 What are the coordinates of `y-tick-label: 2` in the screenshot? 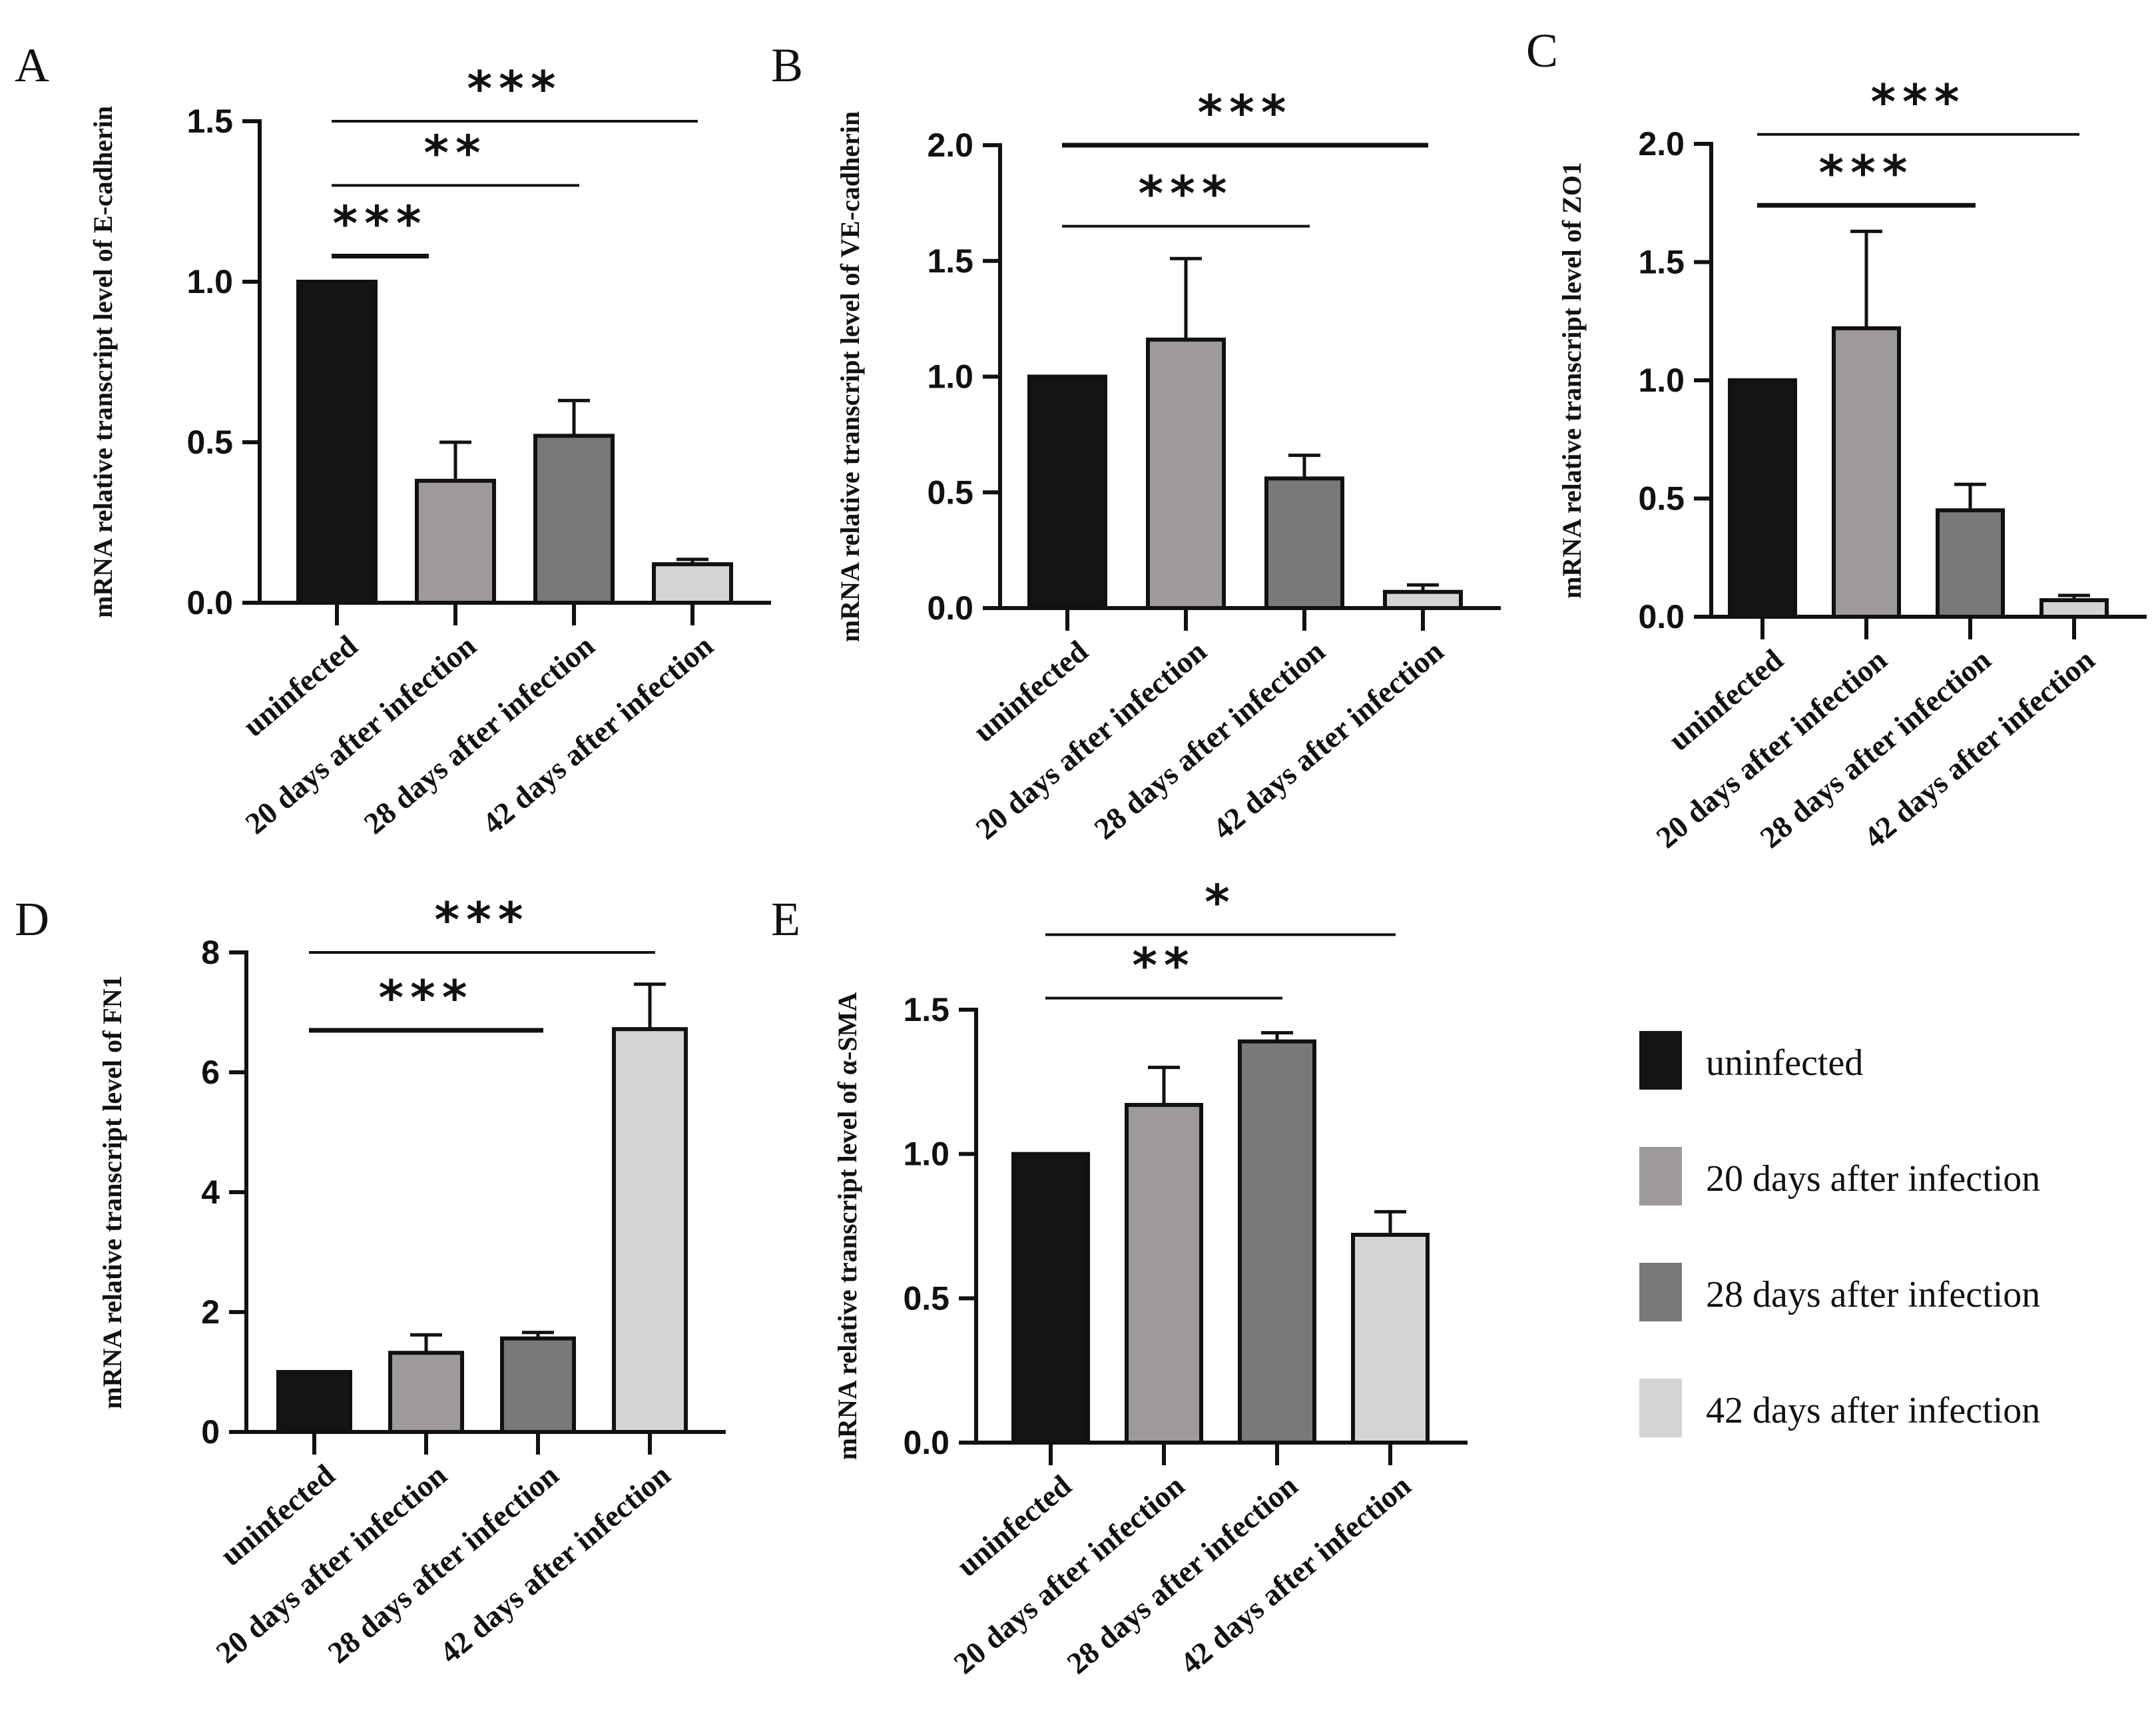 It's located at (210, 1312).